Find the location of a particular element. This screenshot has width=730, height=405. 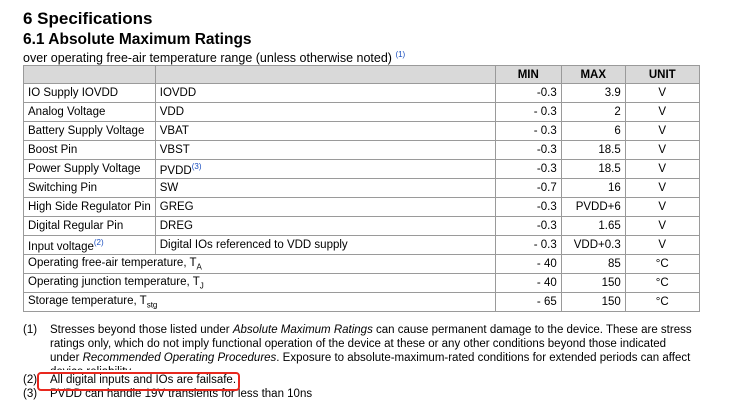

footnote-number: (2) is located at coordinates (30, 380).